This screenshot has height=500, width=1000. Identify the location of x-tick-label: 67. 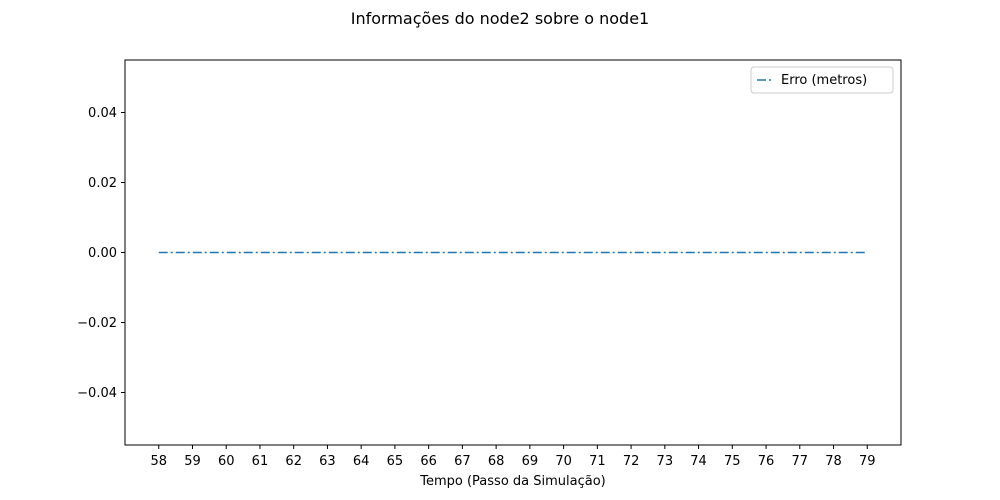
(462, 461).